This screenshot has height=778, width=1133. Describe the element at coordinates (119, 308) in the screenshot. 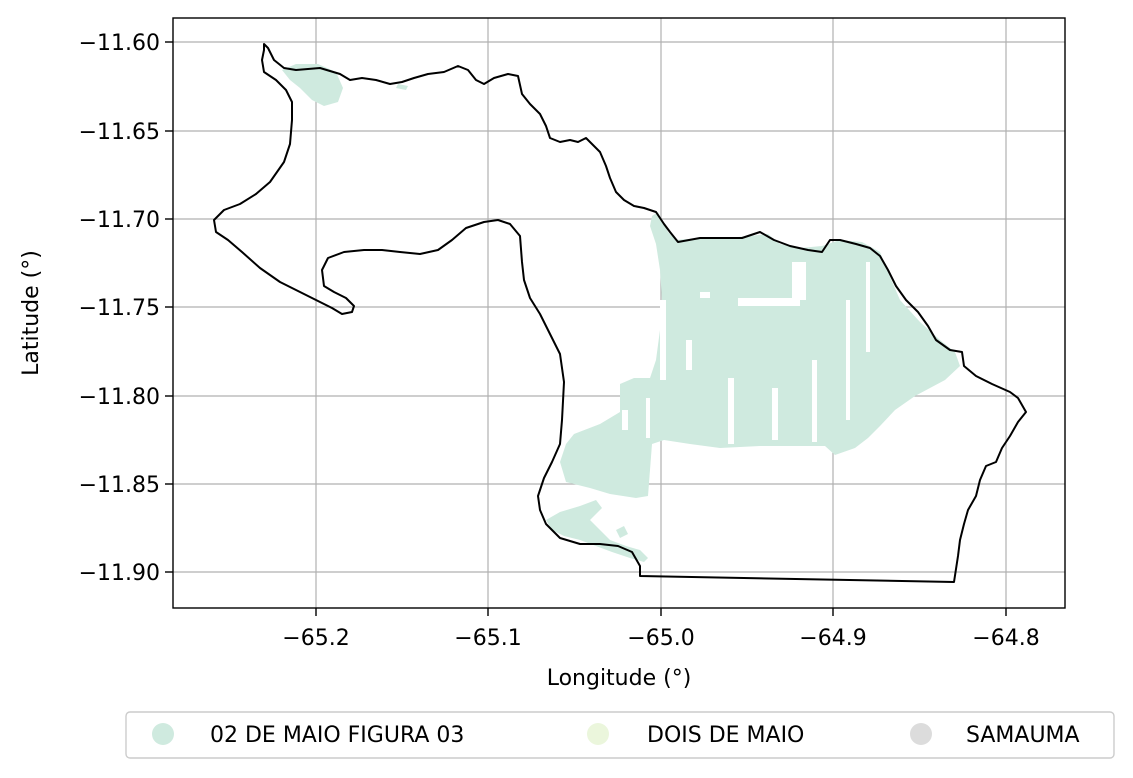

I see `y-tick-label: −11.75` at that location.